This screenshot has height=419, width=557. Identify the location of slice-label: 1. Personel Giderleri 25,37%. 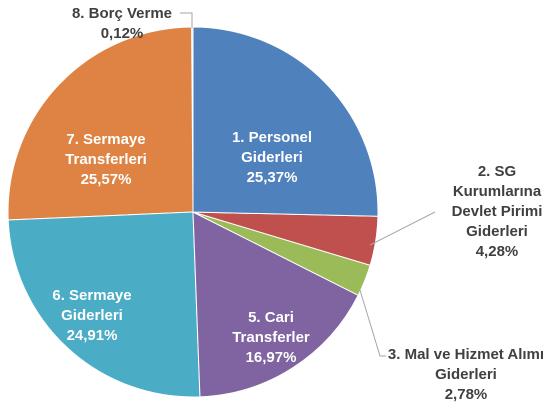
(272, 158).